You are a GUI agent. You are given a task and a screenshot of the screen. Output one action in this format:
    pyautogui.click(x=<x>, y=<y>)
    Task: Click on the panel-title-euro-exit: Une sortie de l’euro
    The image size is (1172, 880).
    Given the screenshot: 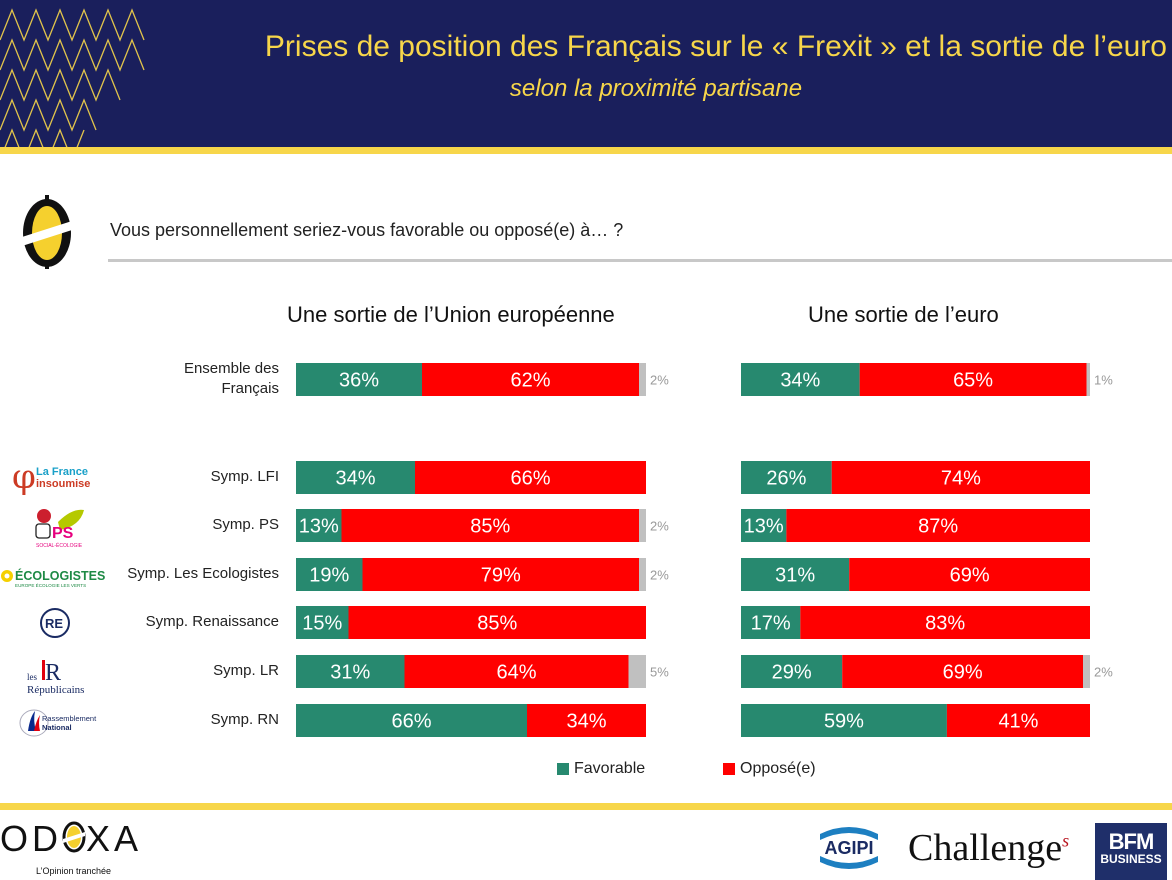 What is the action you would take?
    pyautogui.click(x=903, y=314)
    